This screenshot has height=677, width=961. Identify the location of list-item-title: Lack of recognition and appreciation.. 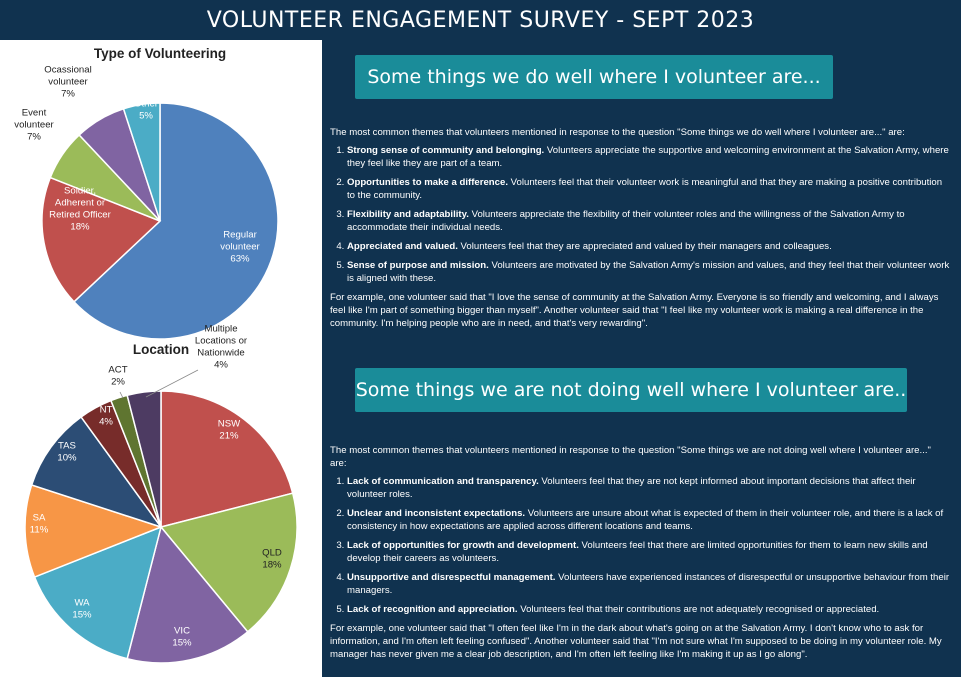
(432, 609).